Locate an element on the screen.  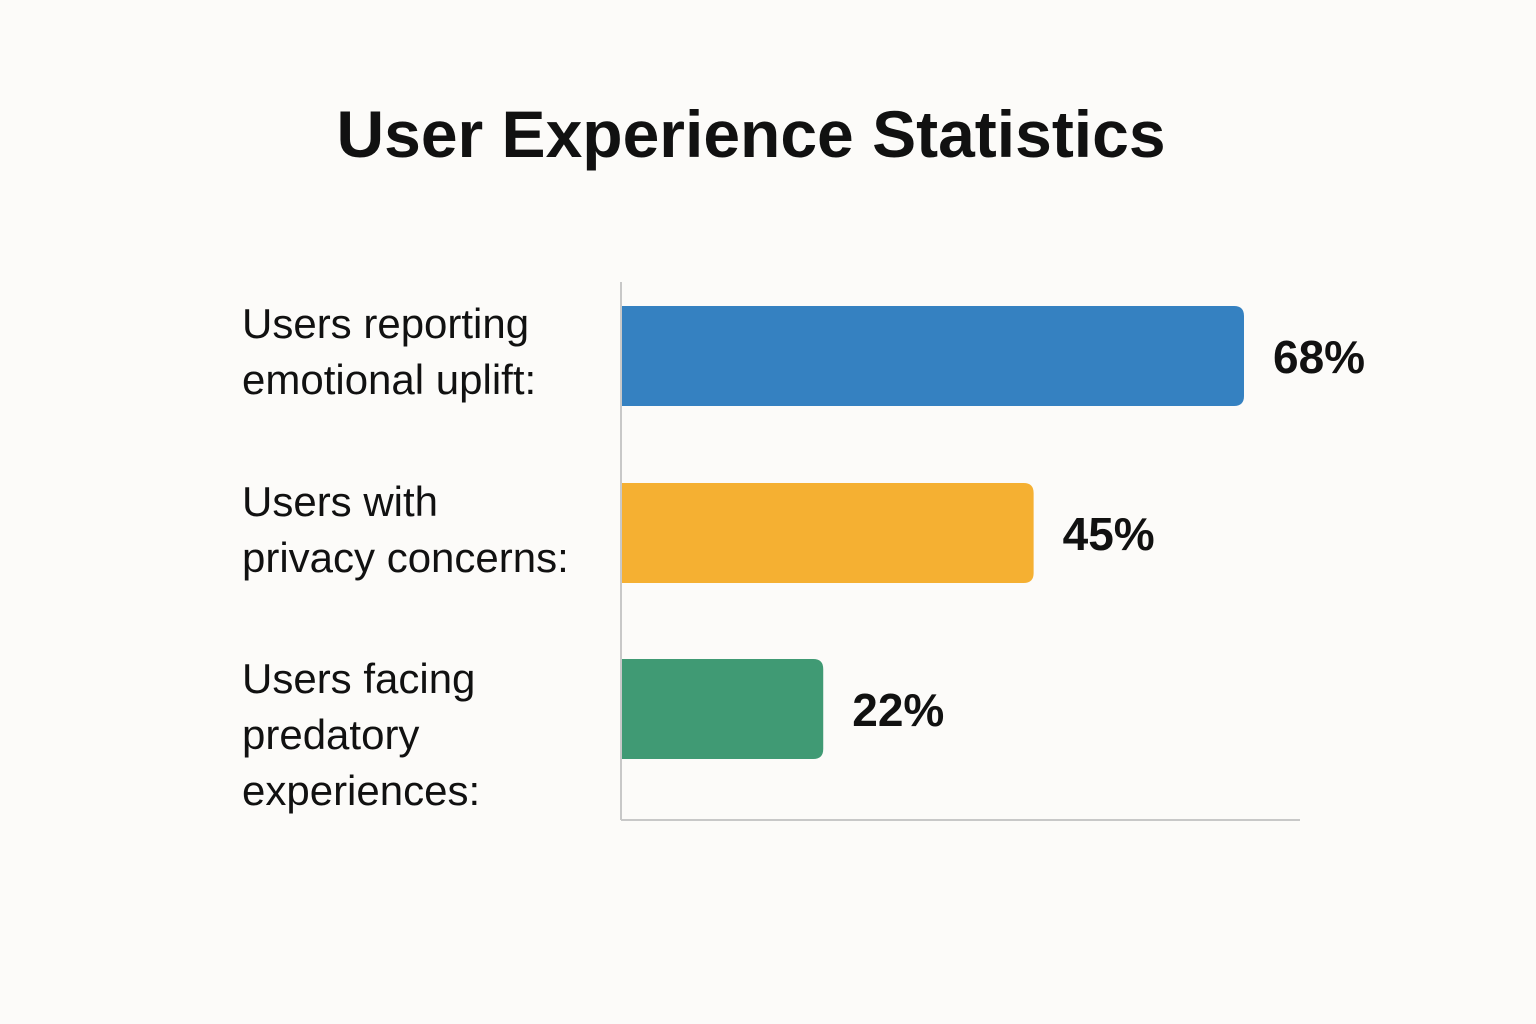
category-label-2: Users with privacy concerns: is located at coordinates (422, 530).